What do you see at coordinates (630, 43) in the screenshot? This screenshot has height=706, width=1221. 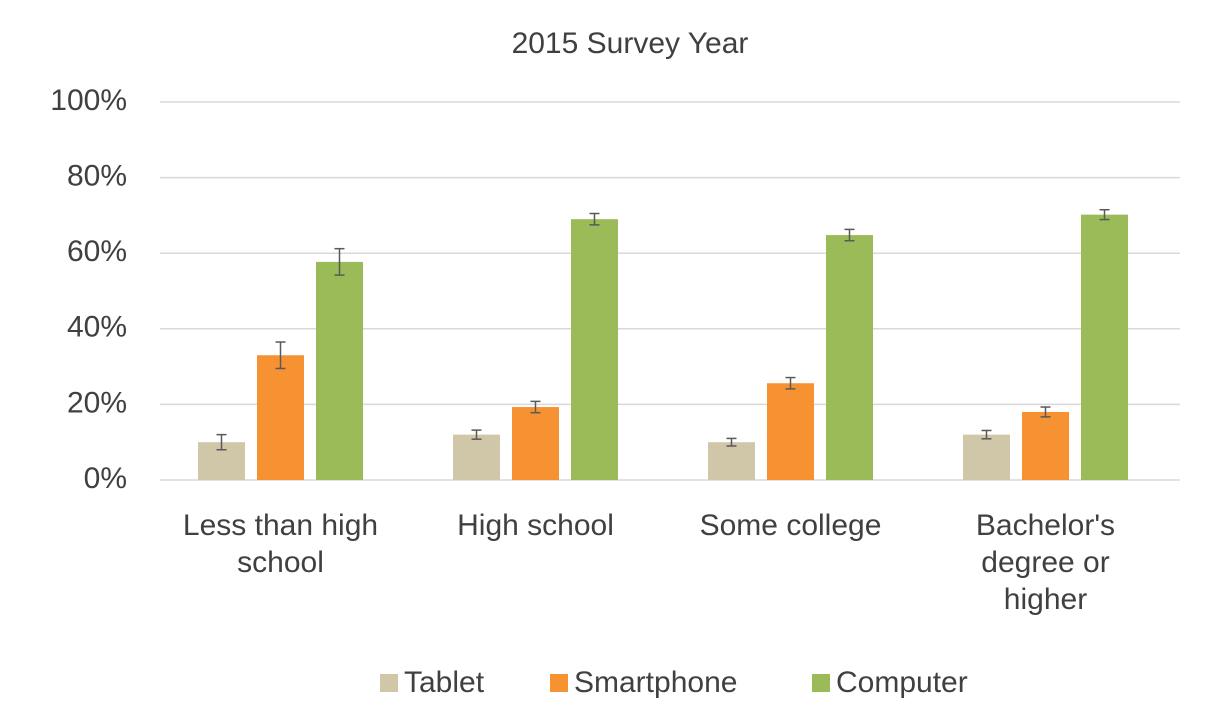 I see `chart-title: 2015 Survey Year` at bounding box center [630, 43].